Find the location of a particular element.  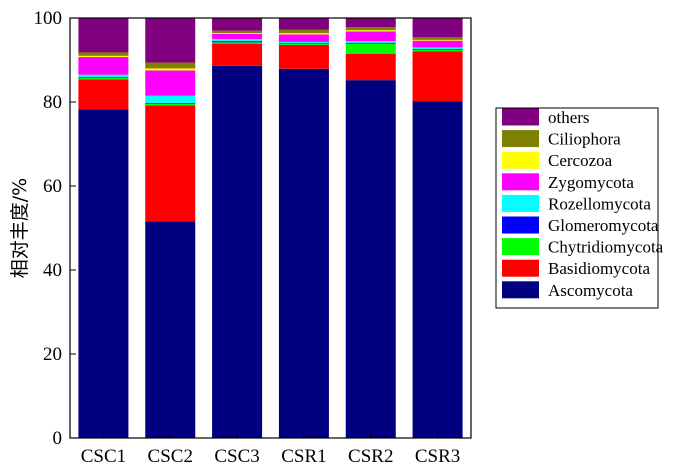

bar-segment-csr3-glomeromycota is located at coordinates (437, 49).